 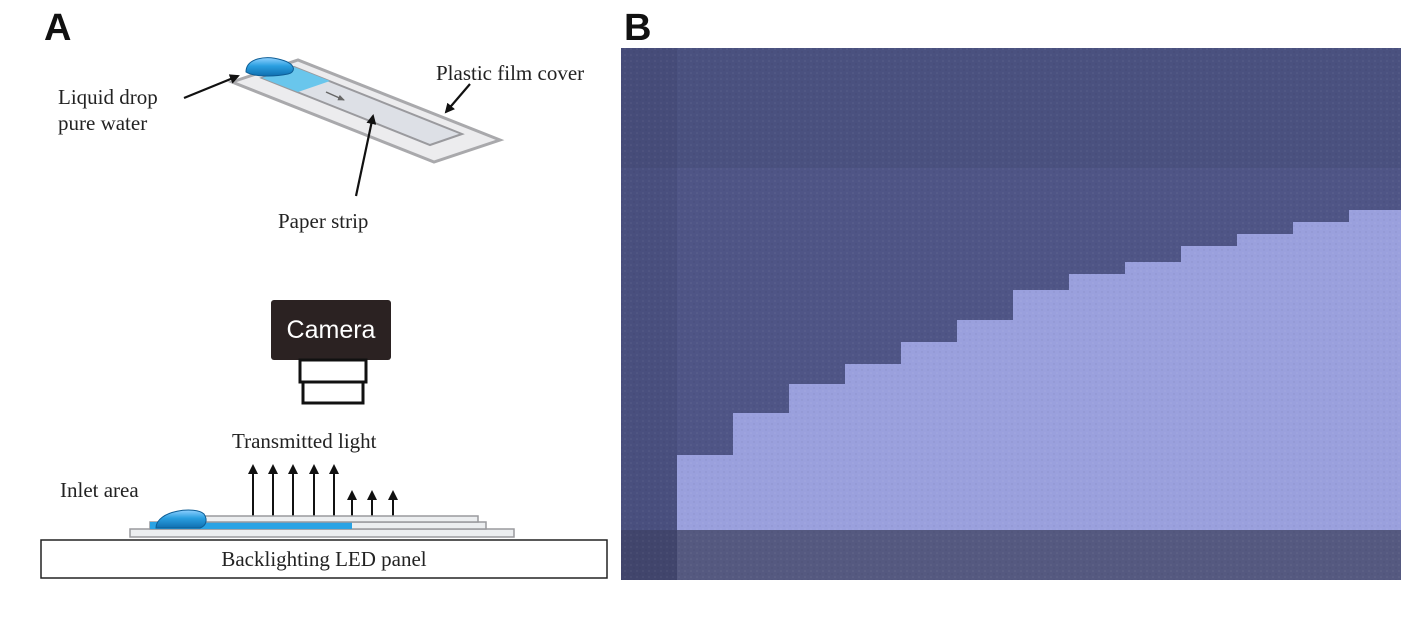 I want to click on backlighting-led-panel, so click(x=324, y=559).